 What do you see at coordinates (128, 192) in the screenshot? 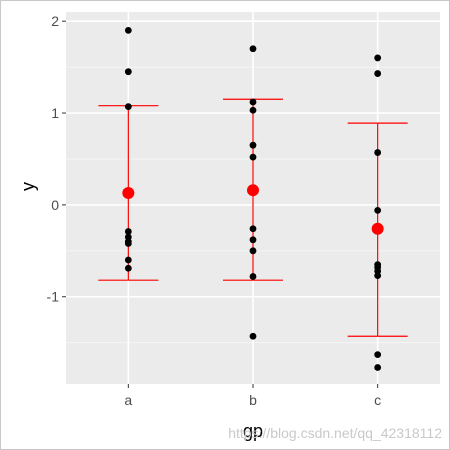
I see `mean-point-a` at bounding box center [128, 192].